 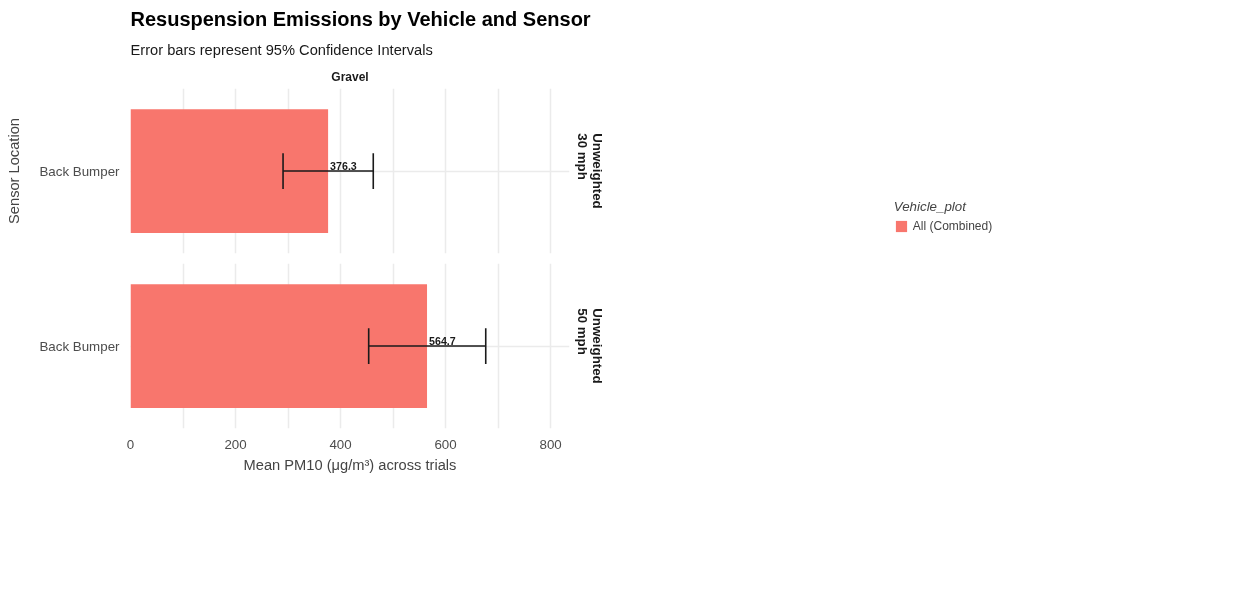 I want to click on chart-title: Resuspension Emissions by Vehicle and Sensor, so click(x=360, y=18).